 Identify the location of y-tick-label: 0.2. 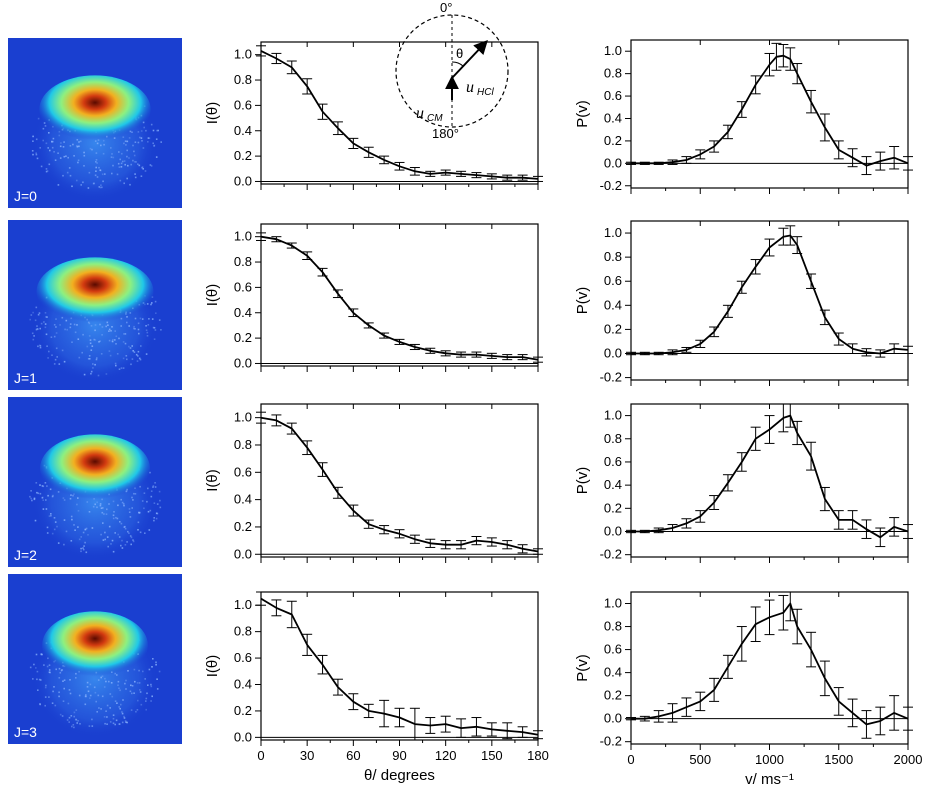
(613, 328).